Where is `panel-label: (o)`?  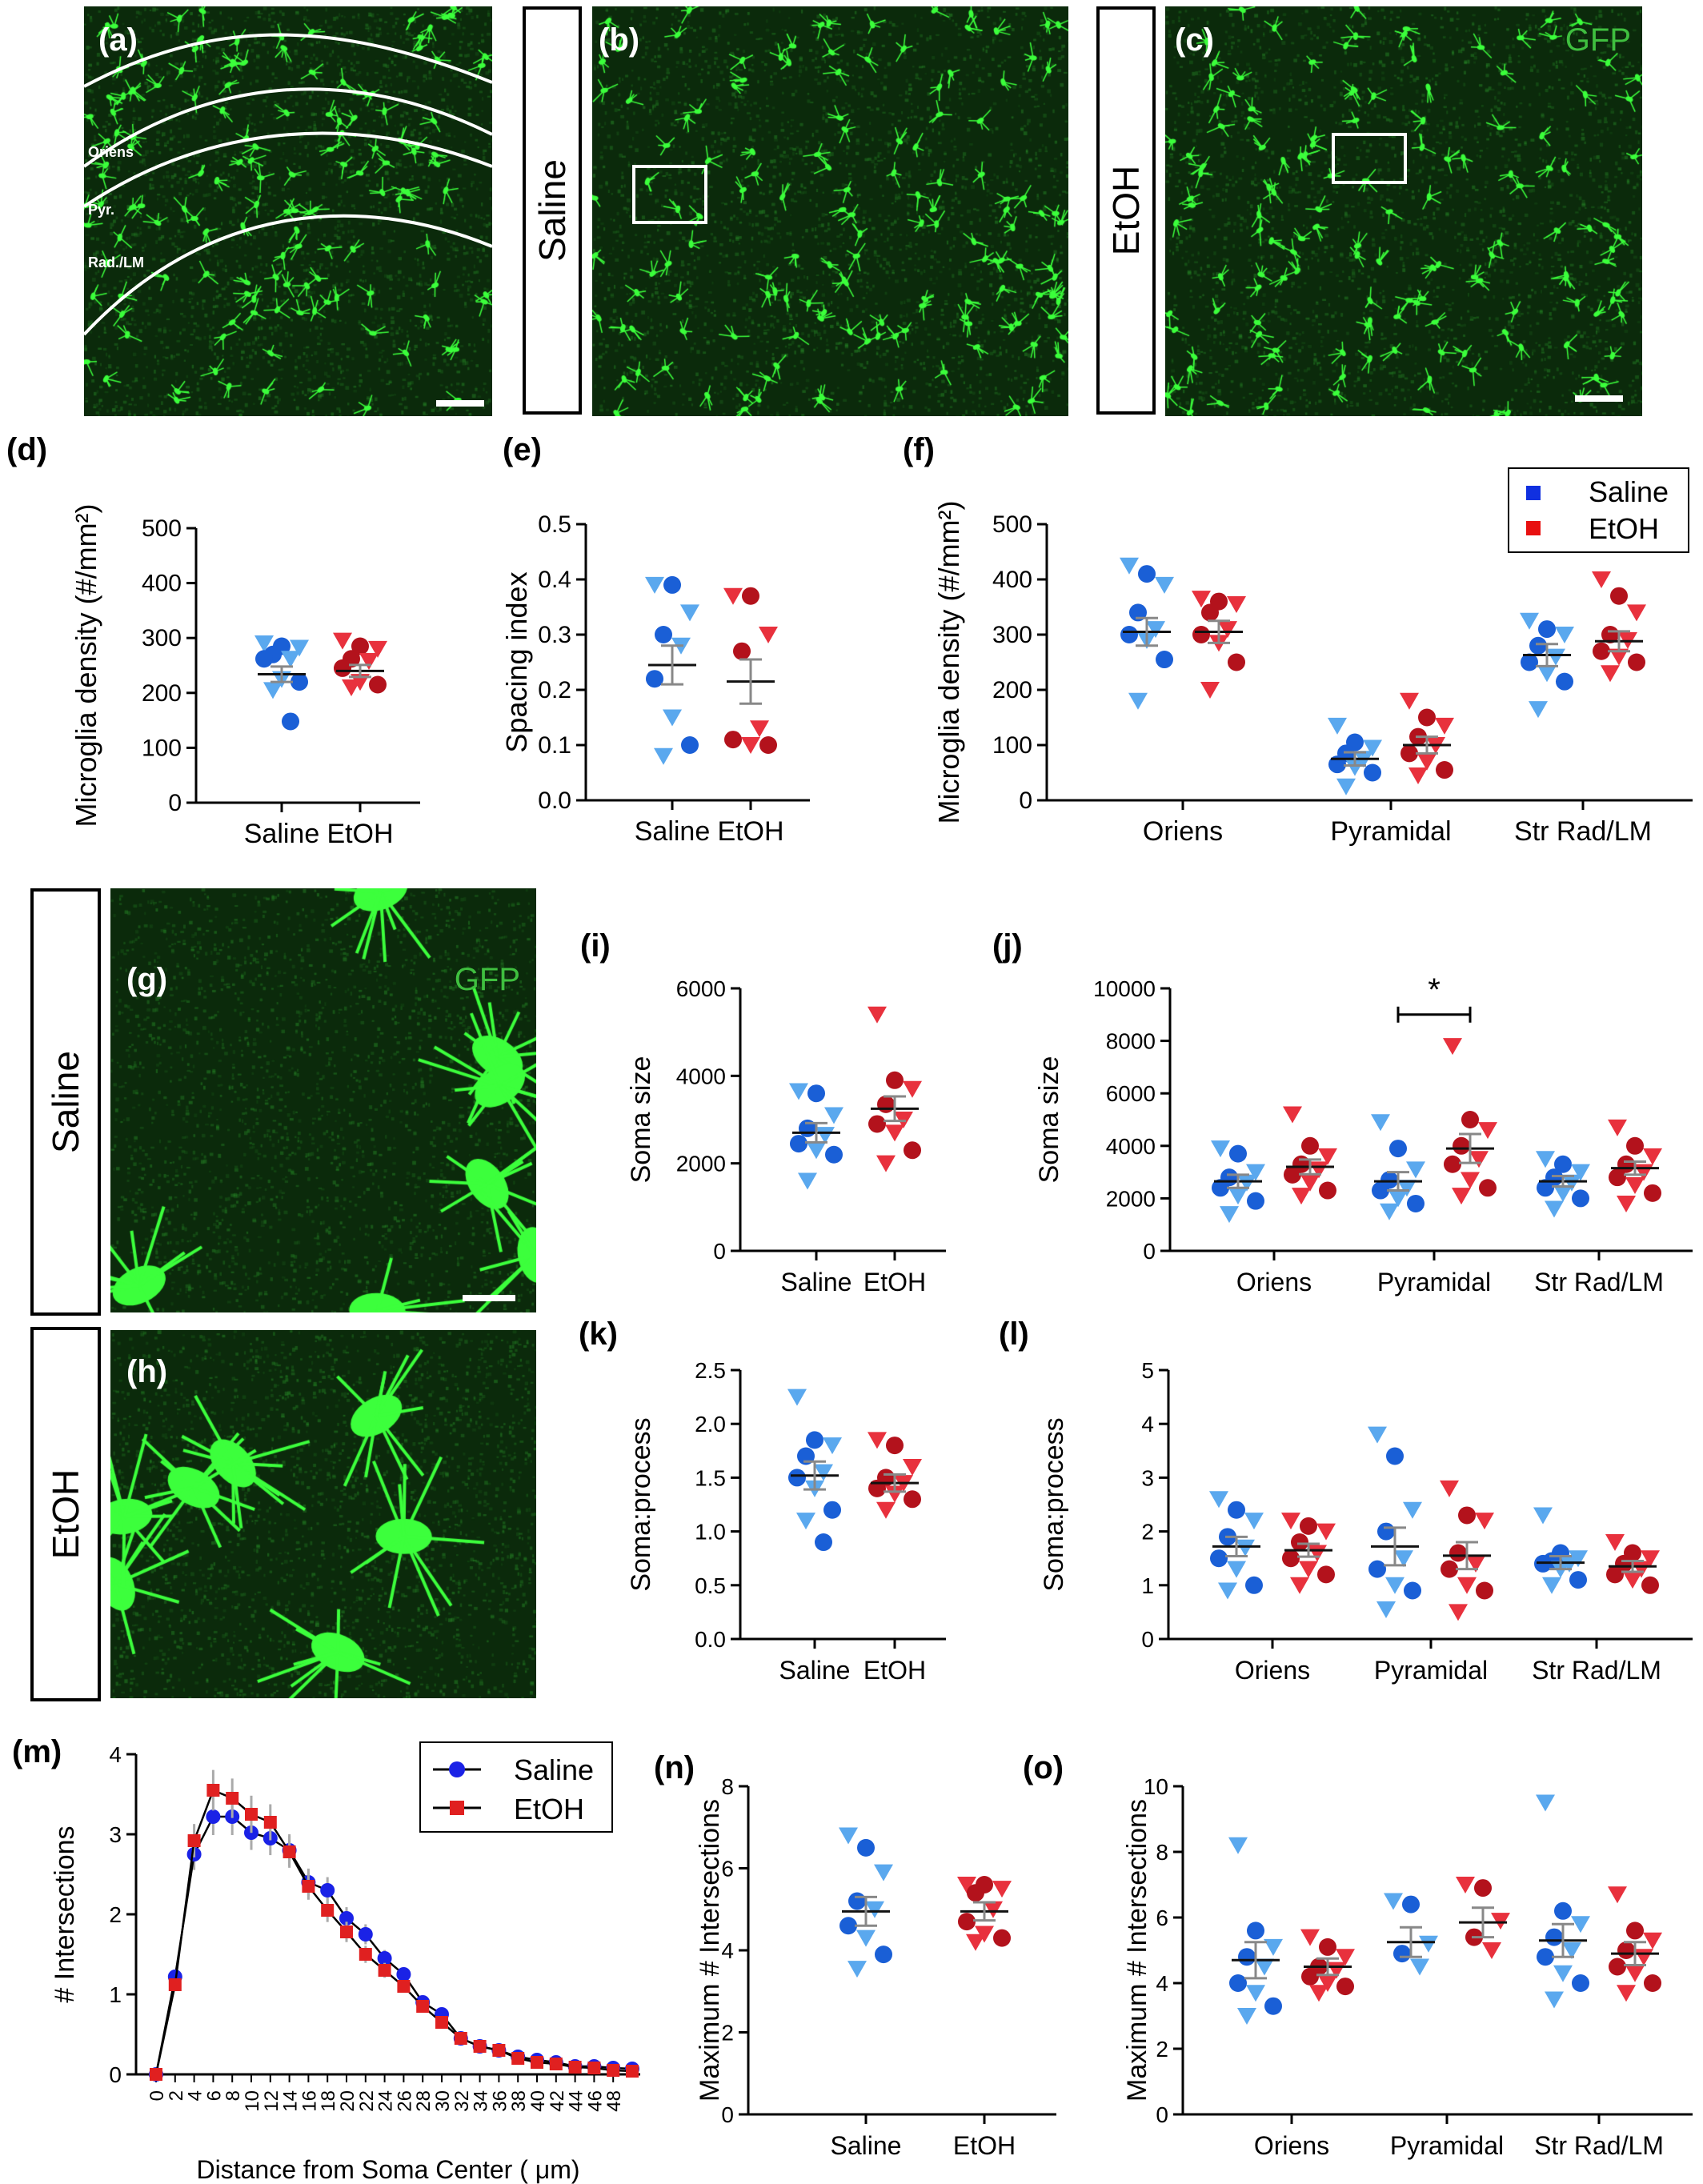 panel-label: (o) is located at coordinates (1043, 1767).